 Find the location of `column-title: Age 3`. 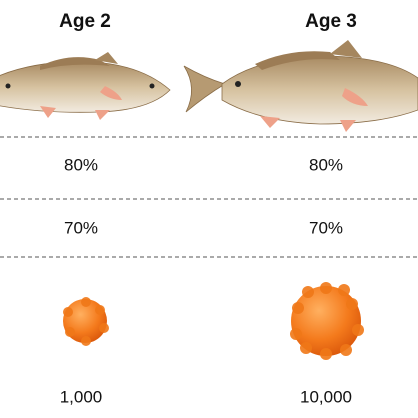

column-title: Age 3 is located at coordinates (331, 21).